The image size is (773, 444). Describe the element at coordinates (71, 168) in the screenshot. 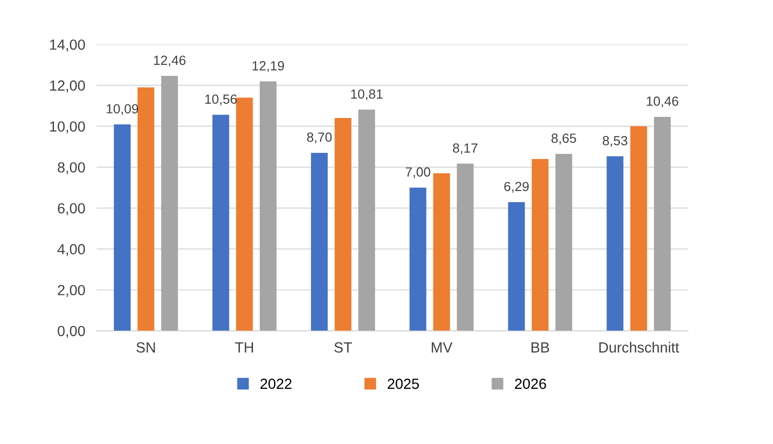

I see `y-tick-label: 8,00` at that location.